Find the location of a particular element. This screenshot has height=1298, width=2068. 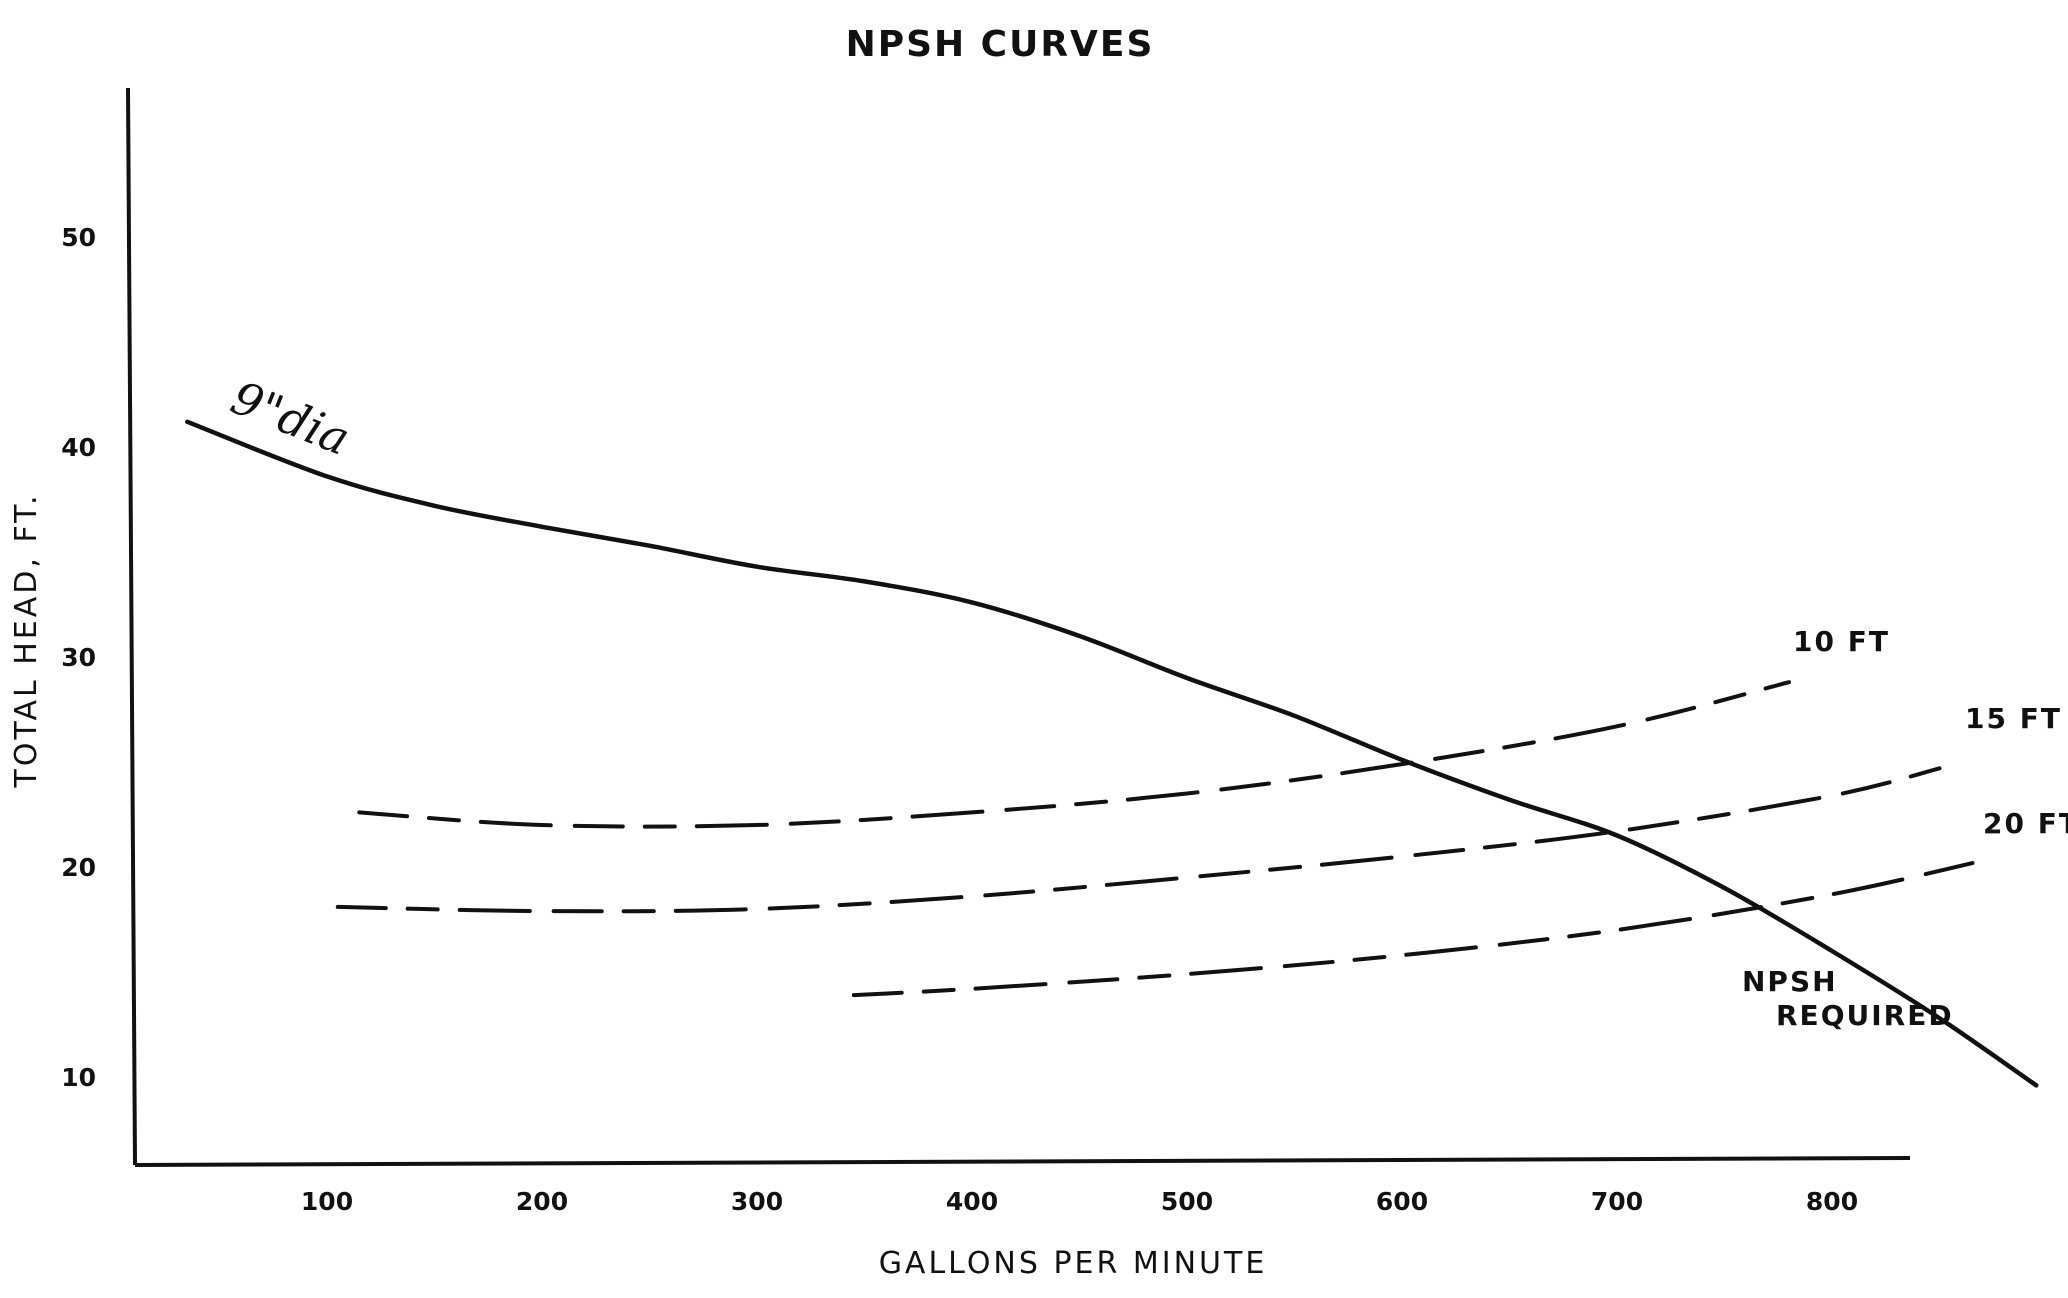

series-label-20ft: 20 FT is located at coordinates (2025, 823).